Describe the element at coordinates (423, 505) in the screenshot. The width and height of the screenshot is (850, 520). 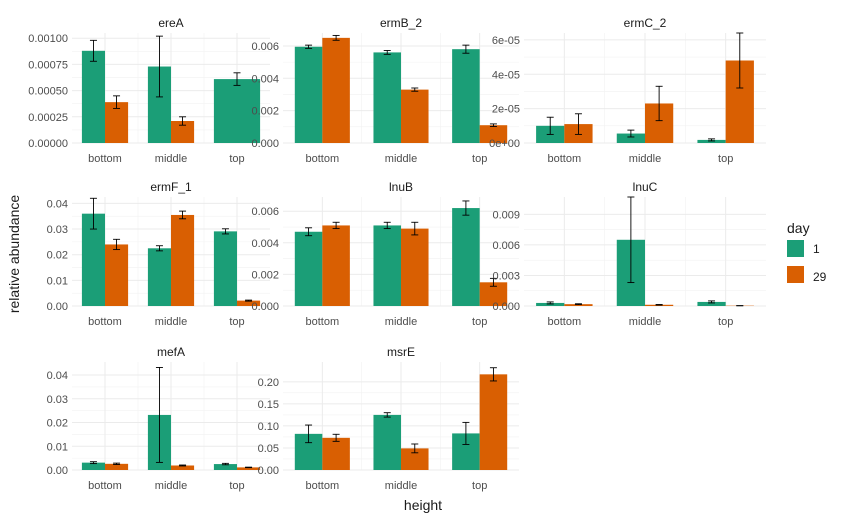
I see `x-axis-title: height` at that location.